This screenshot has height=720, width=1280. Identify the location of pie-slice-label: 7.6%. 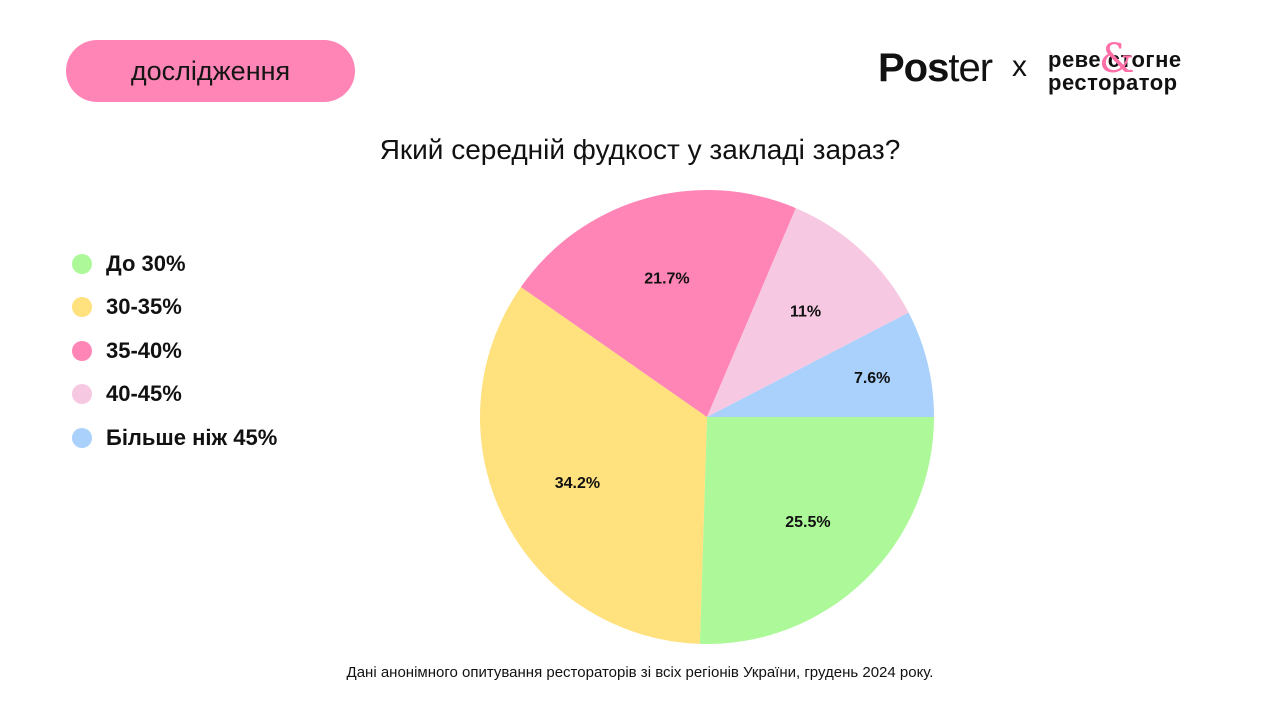
(872, 378).